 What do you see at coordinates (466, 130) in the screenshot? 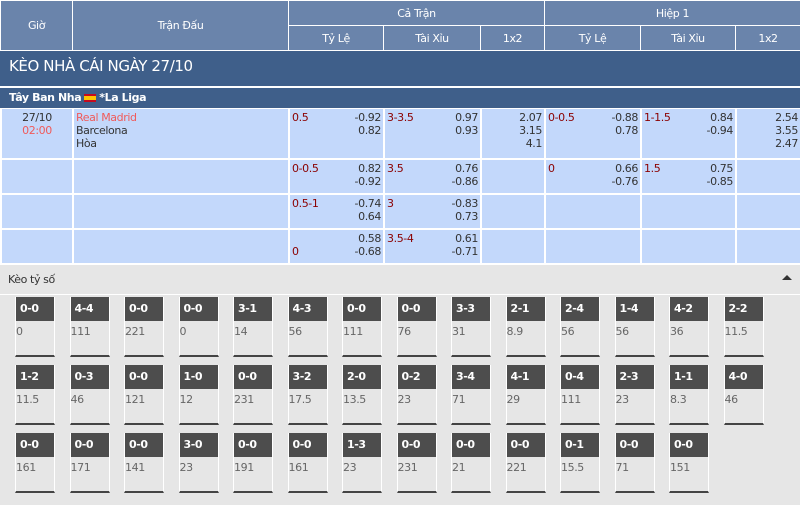
I see `odds-value: 0.93` at bounding box center [466, 130].